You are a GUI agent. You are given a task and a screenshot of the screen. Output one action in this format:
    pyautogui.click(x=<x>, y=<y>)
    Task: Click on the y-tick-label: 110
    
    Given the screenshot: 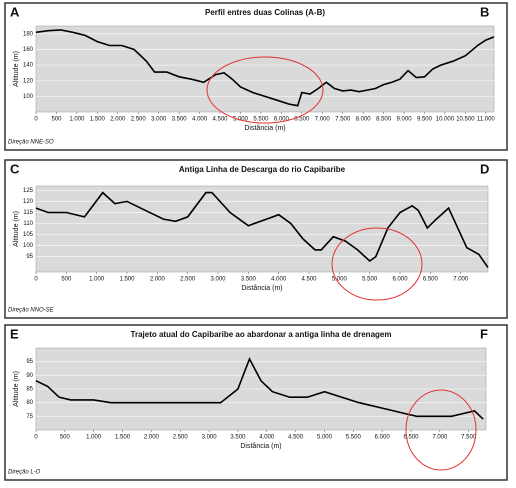 What is the action you would take?
    pyautogui.click(x=28, y=224)
    